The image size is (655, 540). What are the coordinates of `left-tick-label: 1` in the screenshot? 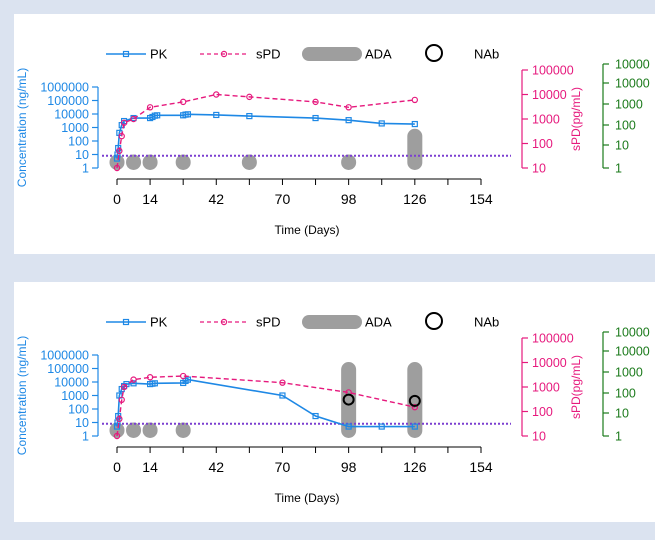 It's located at (85, 437).